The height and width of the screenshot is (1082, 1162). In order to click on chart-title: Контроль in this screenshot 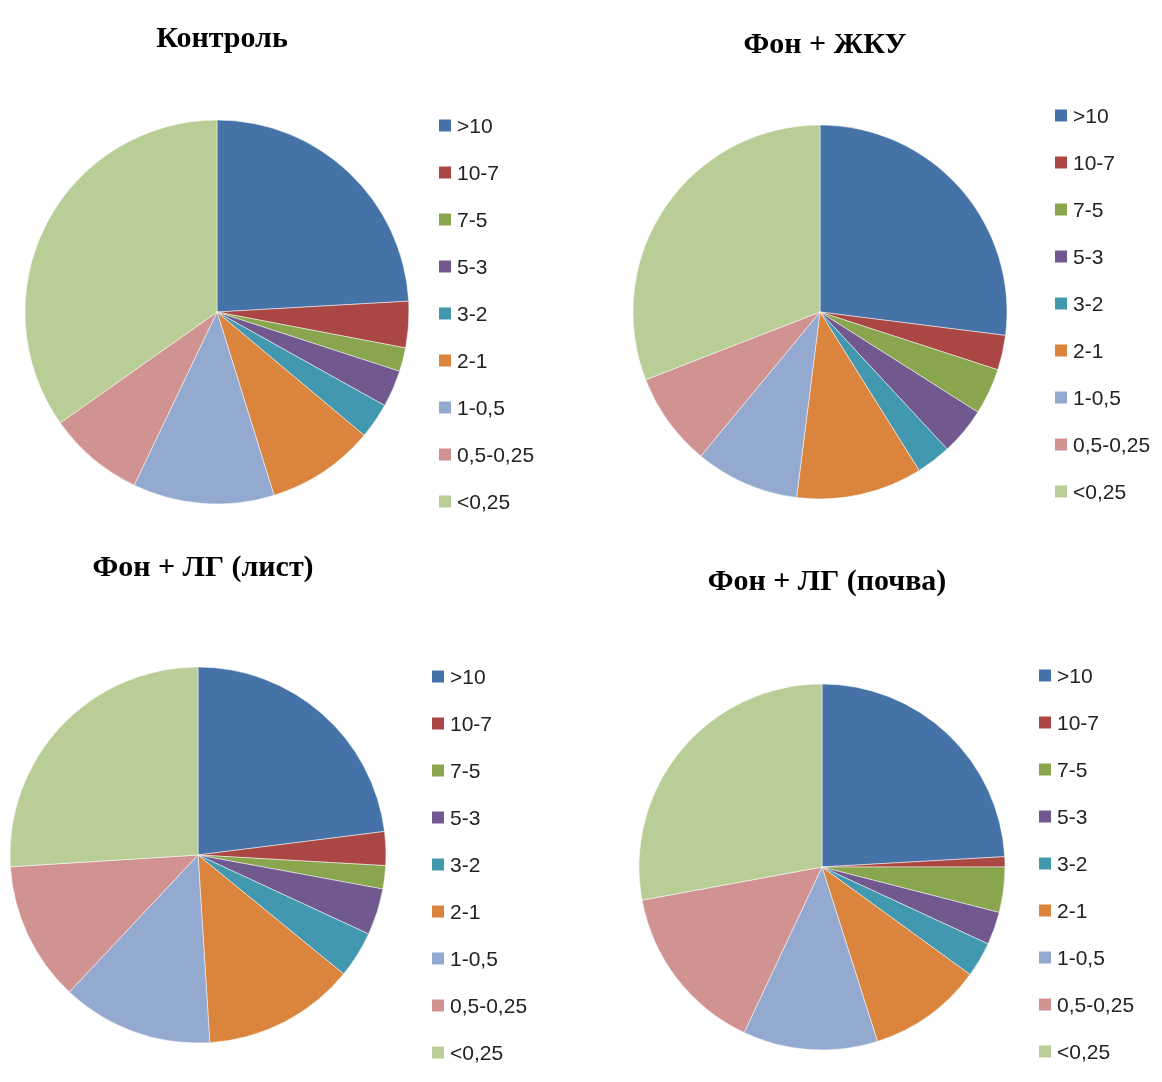, I will do `click(222, 36)`.